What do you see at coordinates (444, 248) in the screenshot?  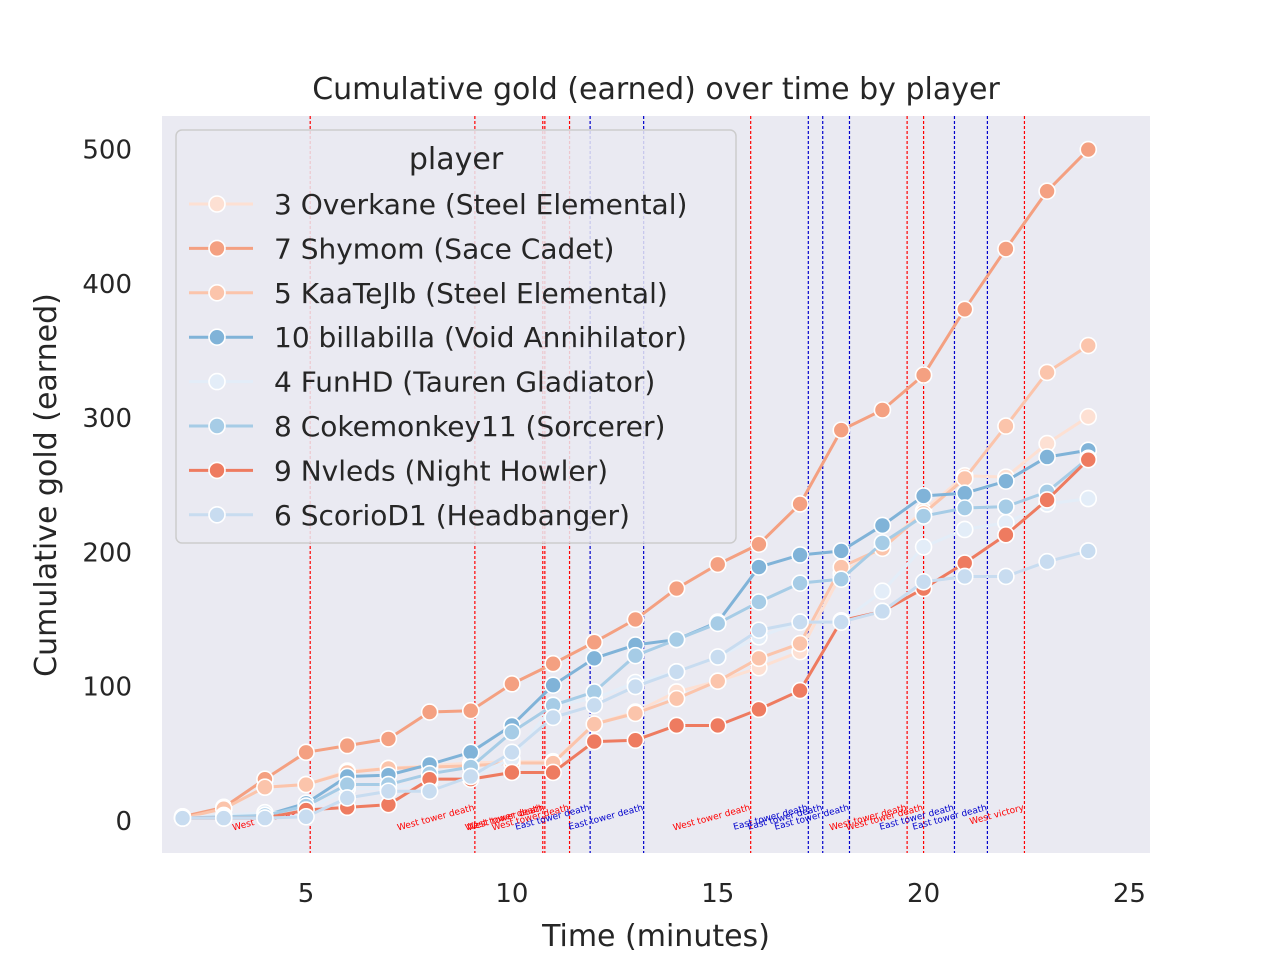 I see `legend-label: 7 Shymom (Sace Cadet)` at bounding box center [444, 248].